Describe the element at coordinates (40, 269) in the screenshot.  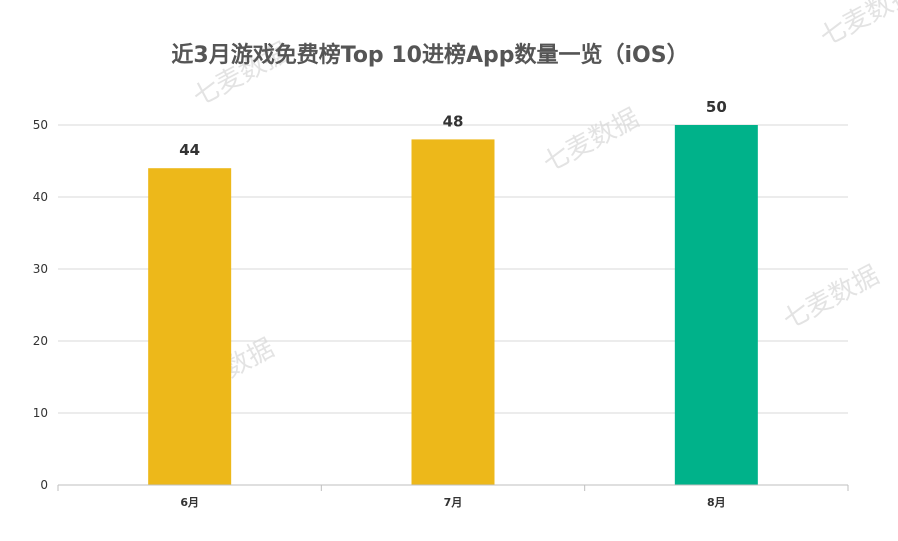
I see `y-tick-label: 30` at that location.